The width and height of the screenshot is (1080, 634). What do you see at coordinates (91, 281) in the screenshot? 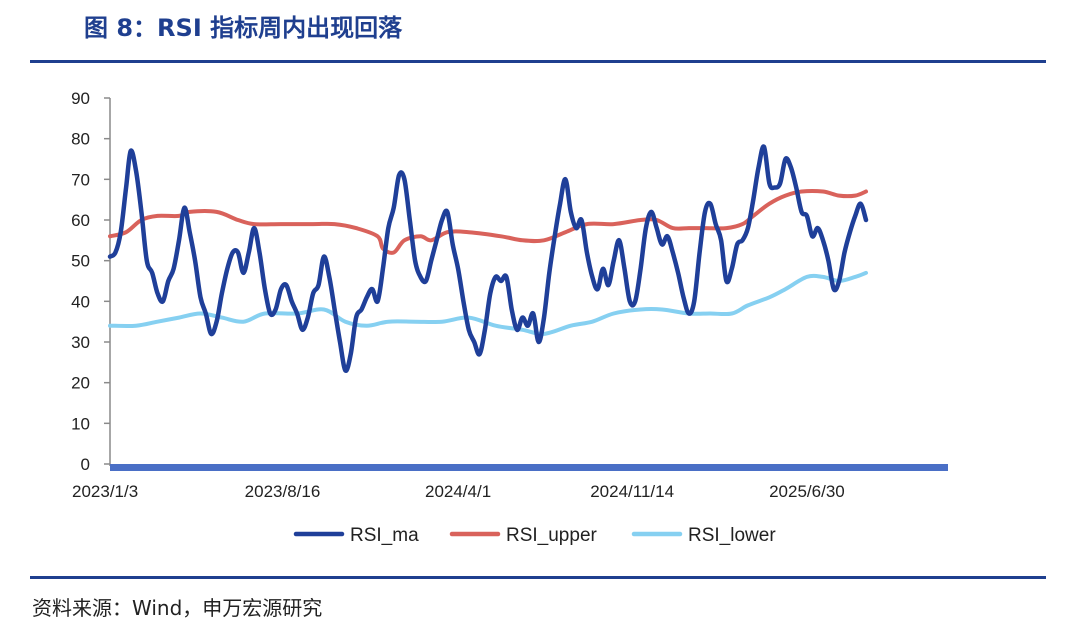
I see `y-axis: 0 10 20 30 40 50 60 70 80 90` at bounding box center [91, 281].